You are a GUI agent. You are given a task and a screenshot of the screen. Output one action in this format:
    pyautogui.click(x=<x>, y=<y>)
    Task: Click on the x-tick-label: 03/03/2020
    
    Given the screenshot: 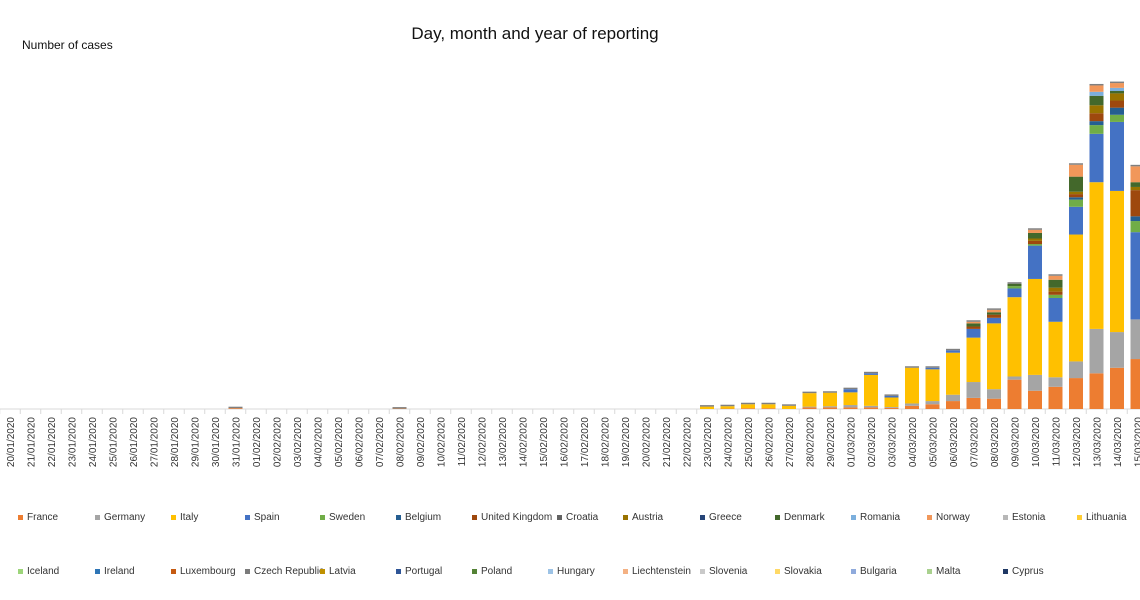 What is the action you would take?
    pyautogui.click(x=893, y=442)
    